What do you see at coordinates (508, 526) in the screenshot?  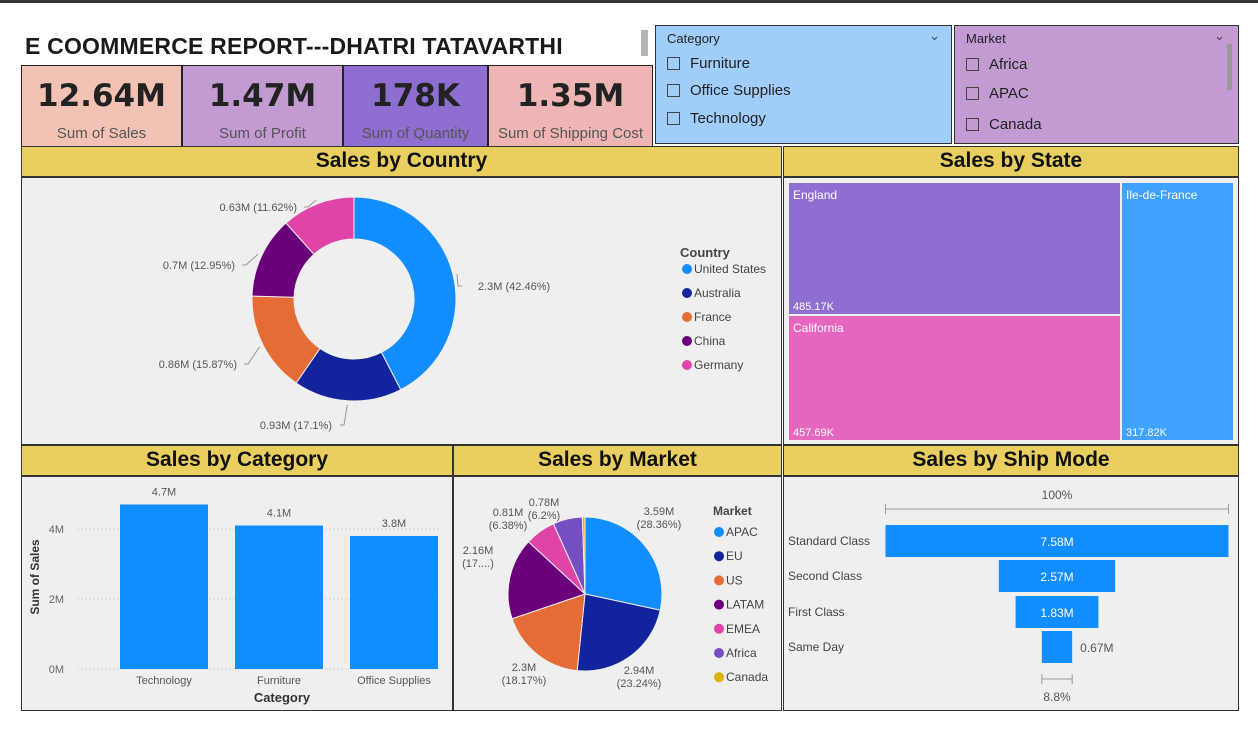 I see `data-label-percent: (6.38%)` at bounding box center [508, 526].